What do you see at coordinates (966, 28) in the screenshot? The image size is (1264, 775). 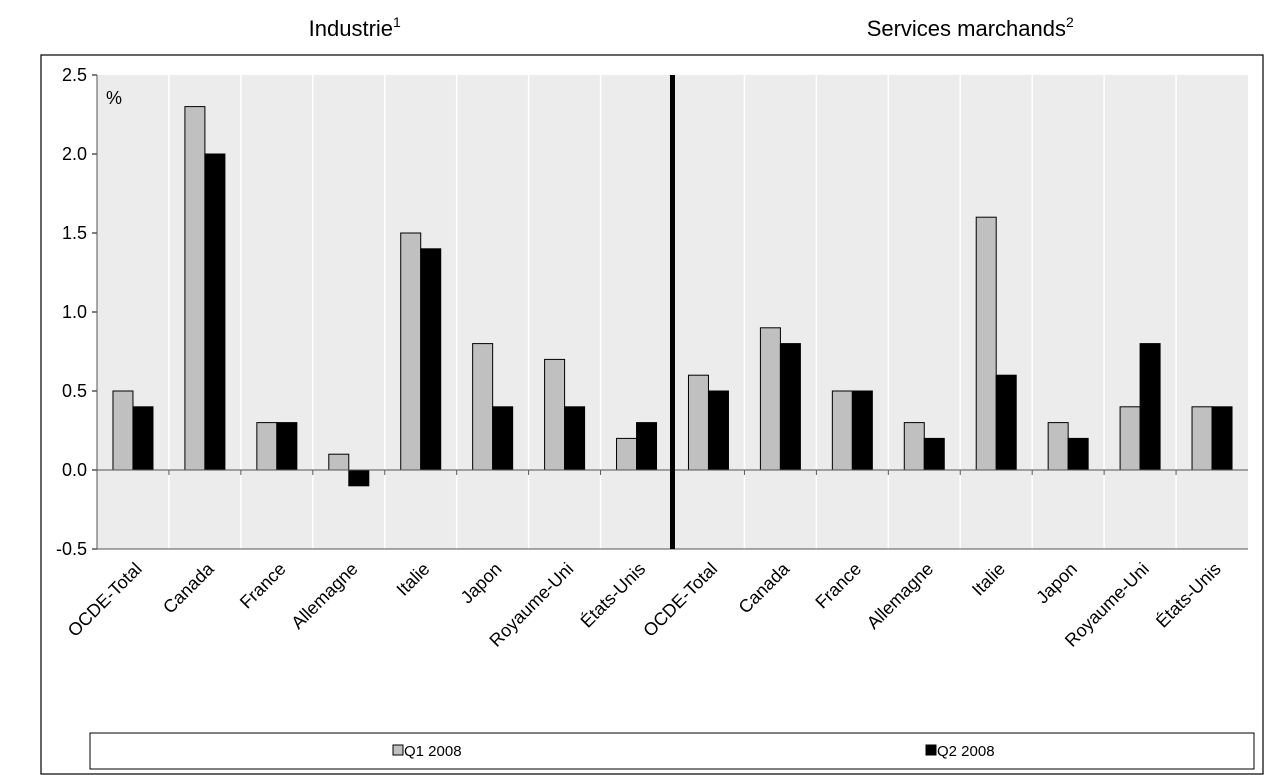 I see `panel-title-text: Services marchands` at bounding box center [966, 28].